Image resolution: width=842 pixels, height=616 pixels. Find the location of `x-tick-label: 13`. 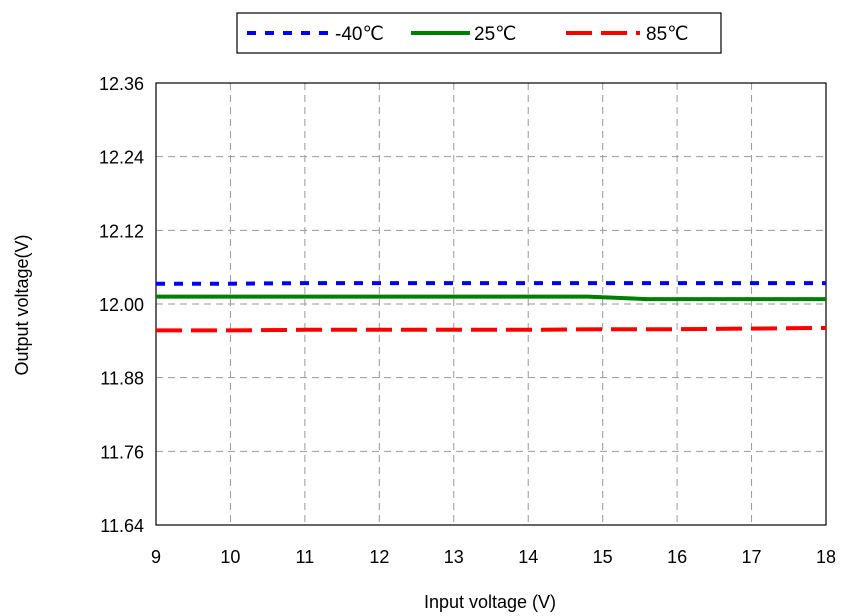

x-tick-label: 13 is located at coordinates (454, 557).